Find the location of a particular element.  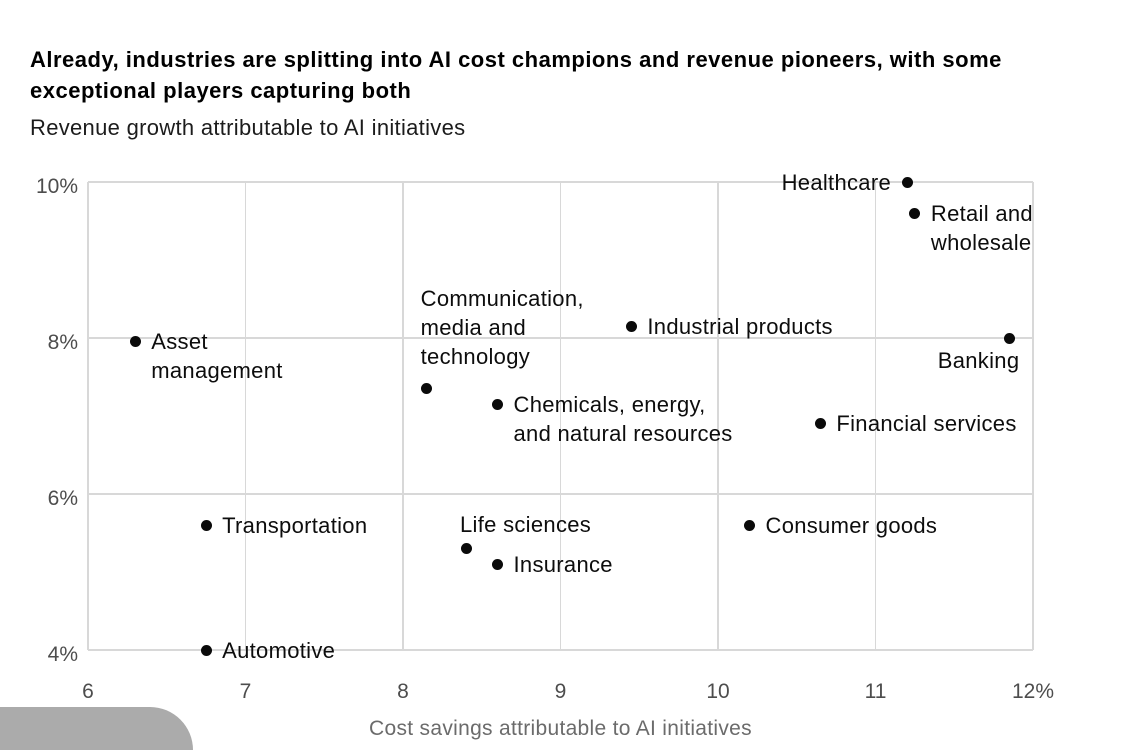

point-label: Banking is located at coordinates (978, 360).